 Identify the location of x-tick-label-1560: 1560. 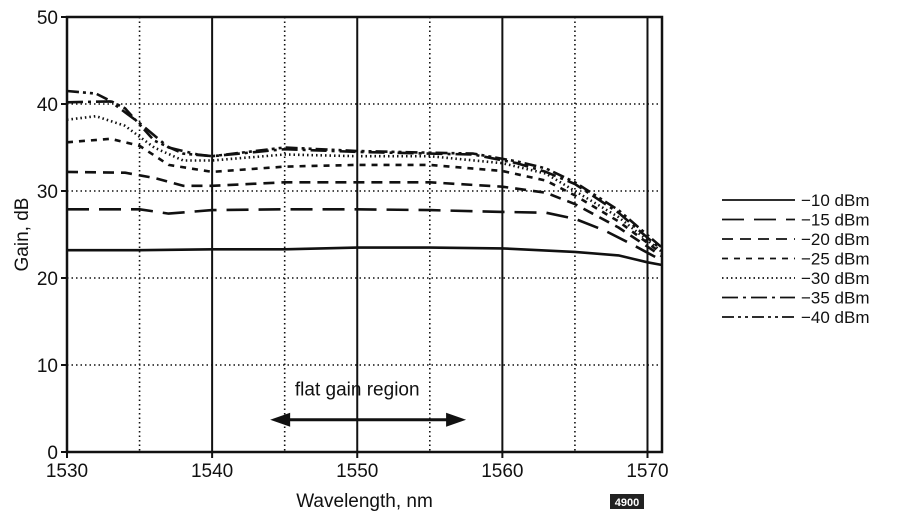
(502, 471).